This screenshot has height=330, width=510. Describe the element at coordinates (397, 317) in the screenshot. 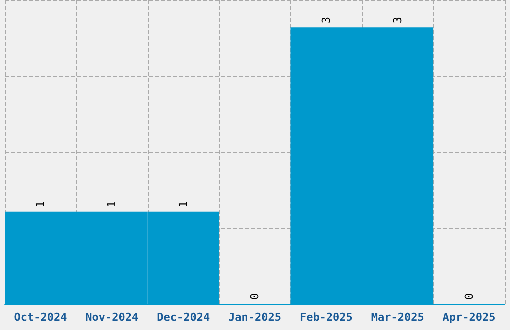

I see `x-tick-label: Mar-2025` at that location.